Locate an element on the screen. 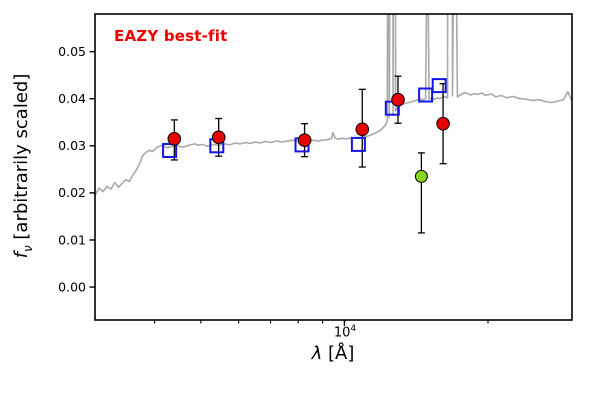  y-axis-label: fν [arbitrarily scaled] is located at coordinates (23, 166).